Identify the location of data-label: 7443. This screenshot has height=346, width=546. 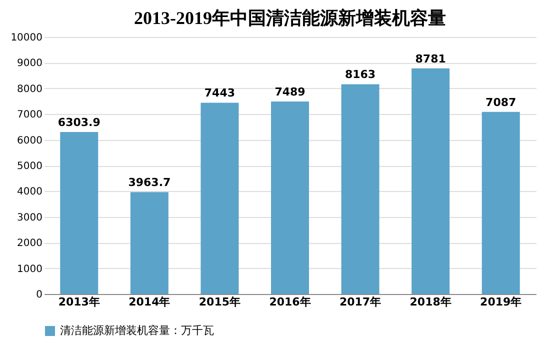
(220, 93).